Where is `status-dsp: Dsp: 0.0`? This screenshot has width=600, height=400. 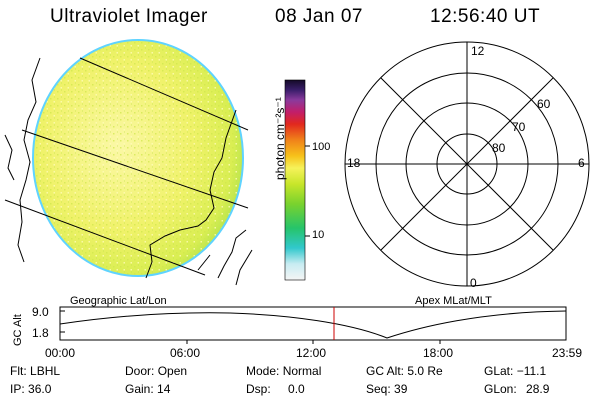 status-dsp: Dsp: 0.0 is located at coordinates (275, 389).